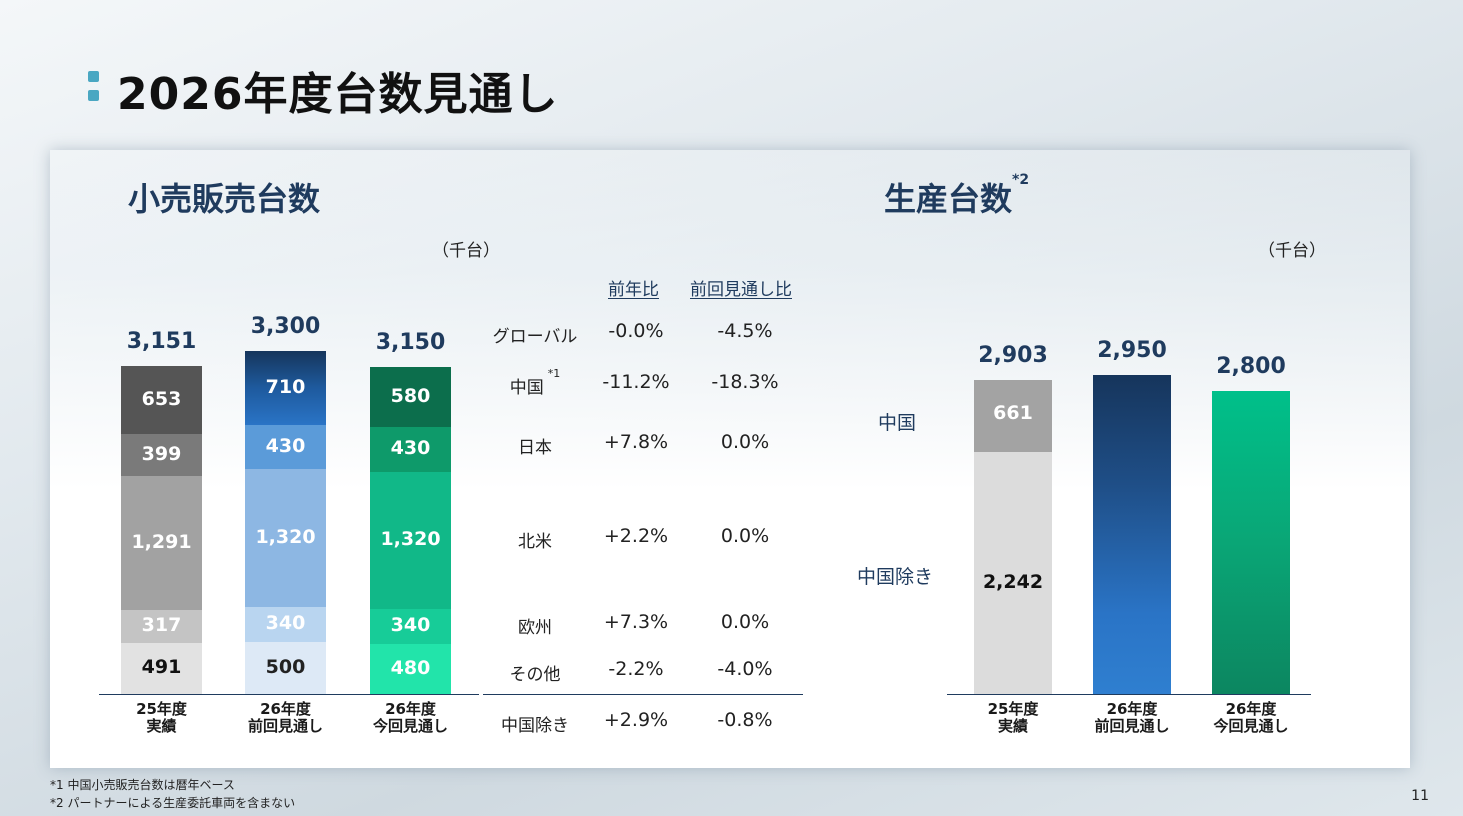 The image size is (1463, 816). I want to click on bar-segment-label: 399, so click(161, 454).